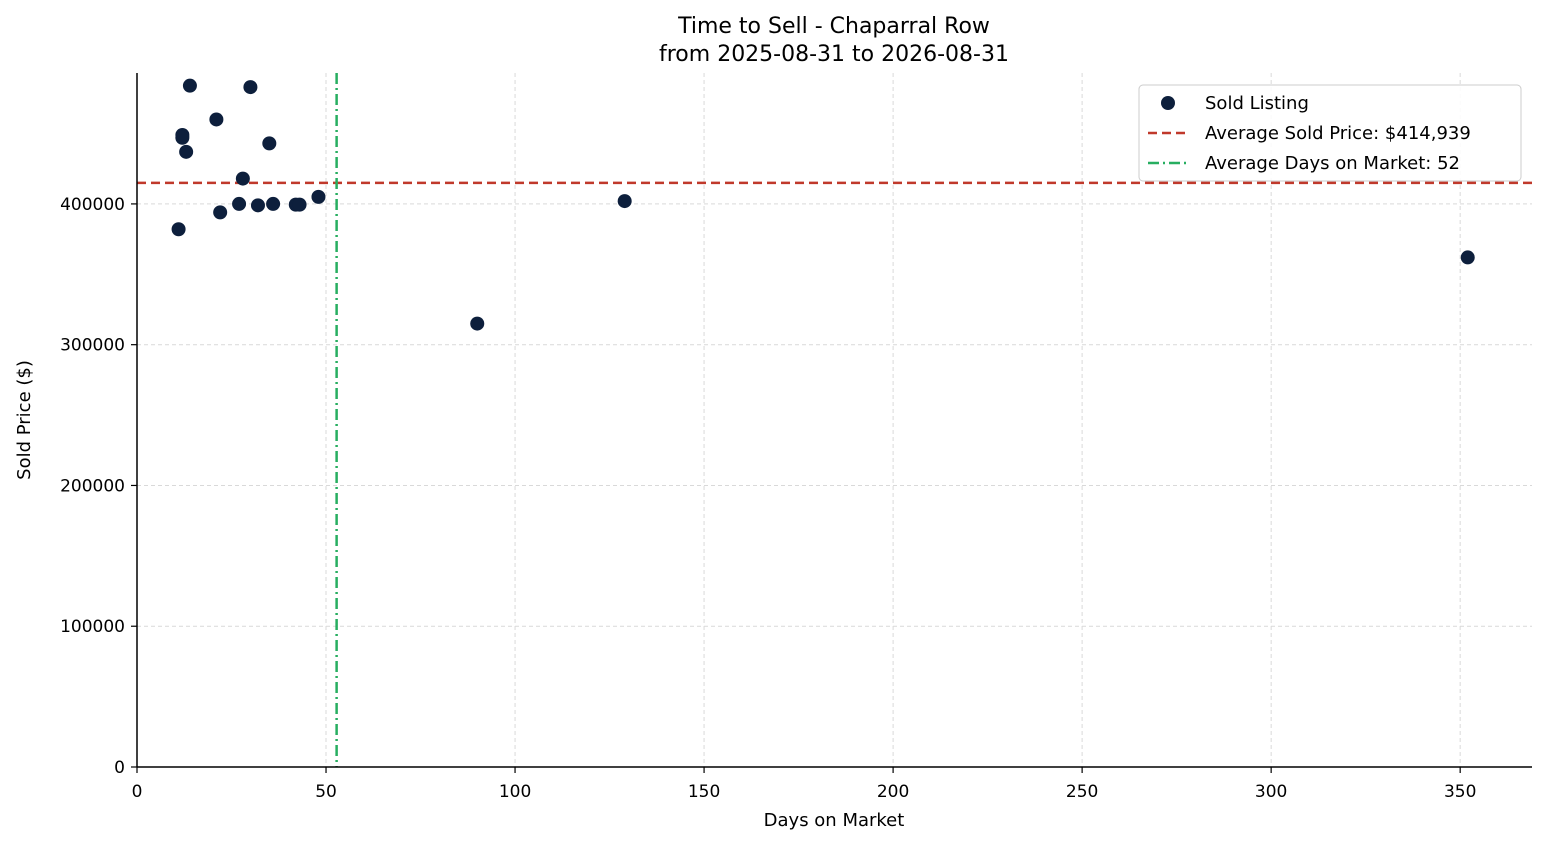 This screenshot has height=845, width=1547. I want to click on legend-label-average-price: Average Sold Price: $414,939, so click(1338, 133).